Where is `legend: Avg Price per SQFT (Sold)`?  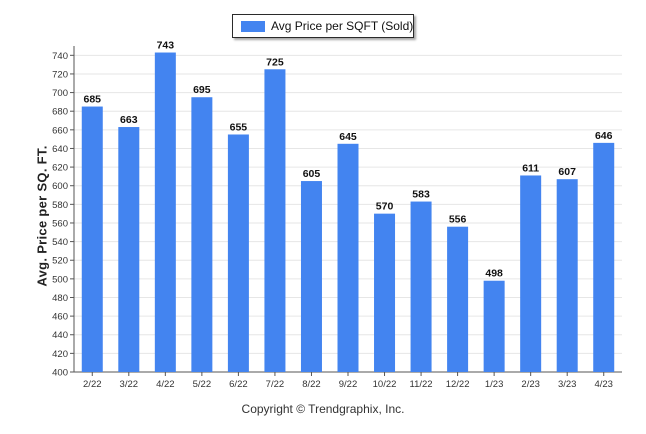 legend: Avg Price per SQFT (Sold) is located at coordinates (323, 26).